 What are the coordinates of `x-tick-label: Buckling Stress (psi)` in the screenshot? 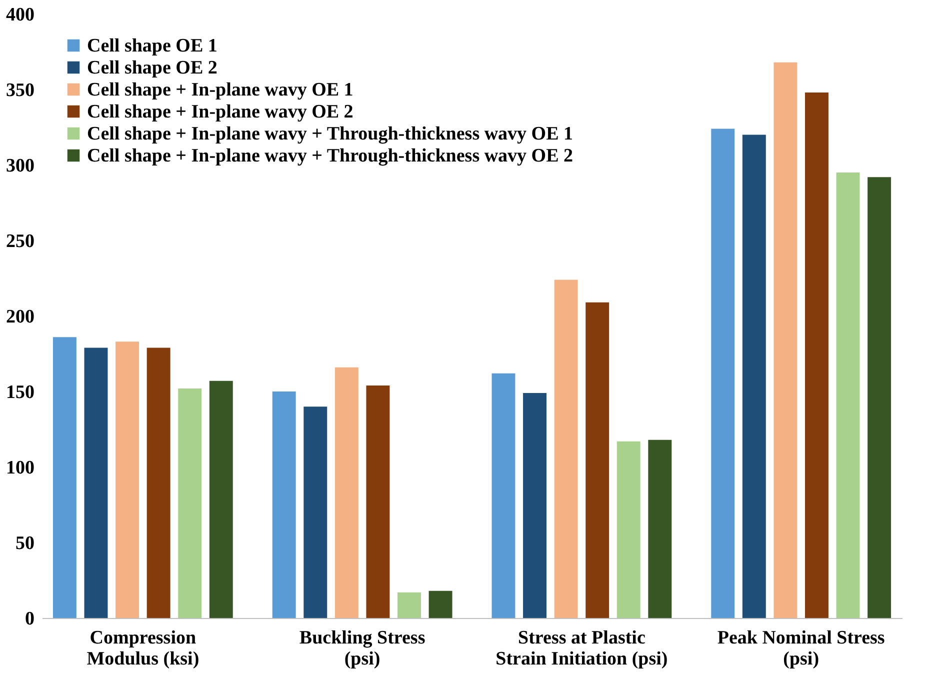 It's located at (362, 649).